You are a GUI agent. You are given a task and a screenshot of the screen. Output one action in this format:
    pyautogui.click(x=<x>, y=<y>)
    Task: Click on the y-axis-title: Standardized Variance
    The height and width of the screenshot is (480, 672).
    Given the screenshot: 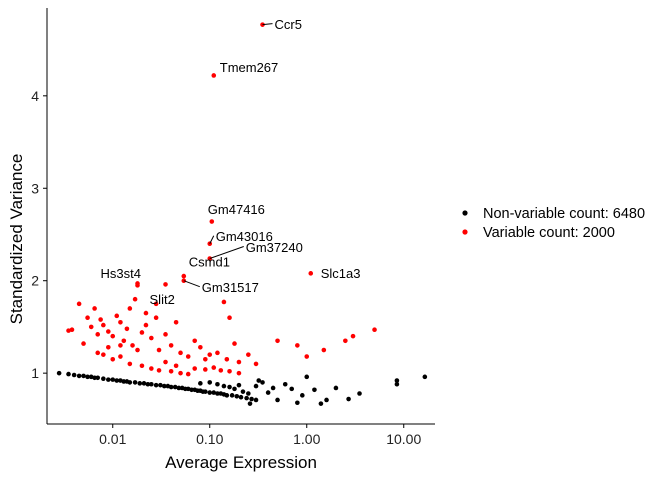 What is the action you would take?
    pyautogui.click(x=16, y=239)
    